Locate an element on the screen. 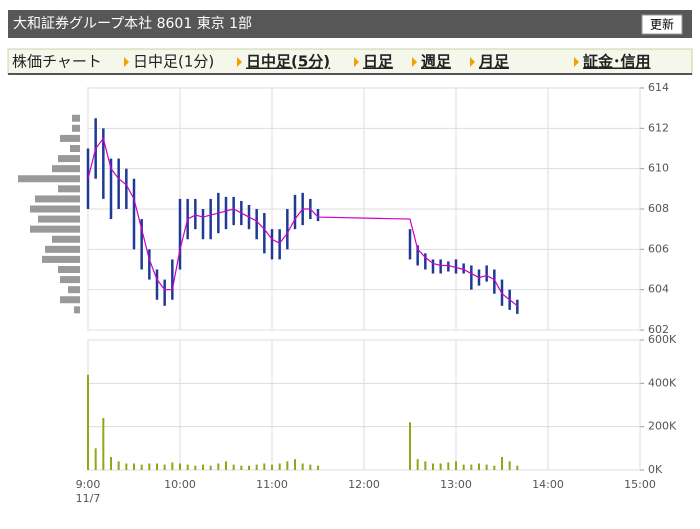 The image size is (700, 529). x-tick-label: 14:00 is located at coordinates (548, 484).